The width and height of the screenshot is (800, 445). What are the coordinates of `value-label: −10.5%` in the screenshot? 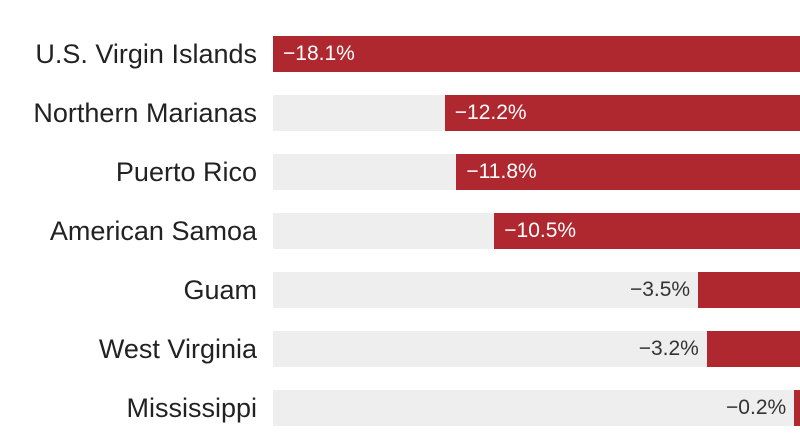 It's located at (540, 230).